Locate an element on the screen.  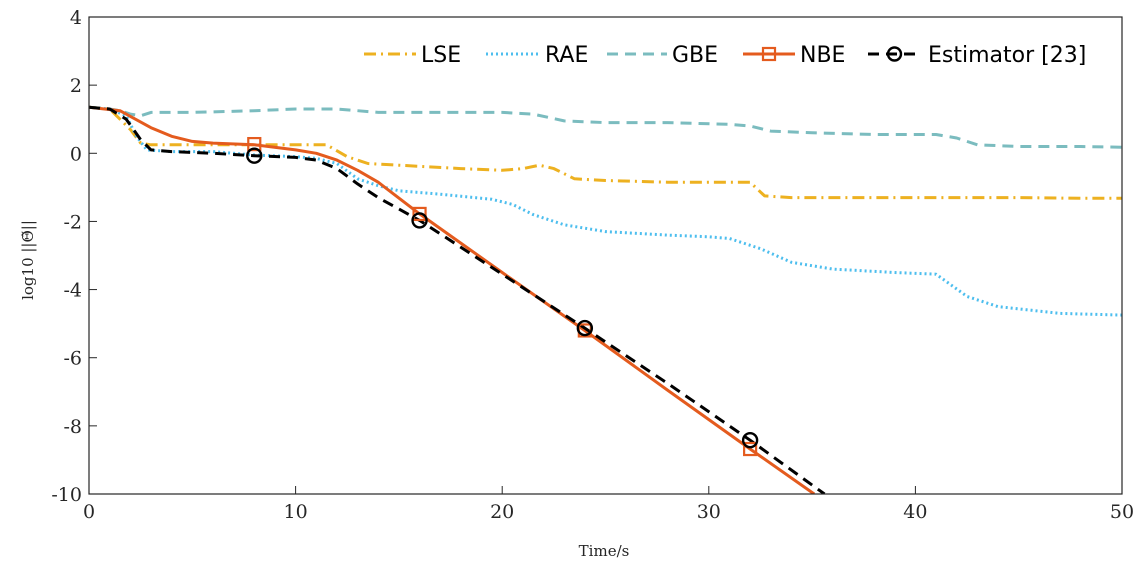
x-tick-label: 50 is located at coordinates (1122, 512).